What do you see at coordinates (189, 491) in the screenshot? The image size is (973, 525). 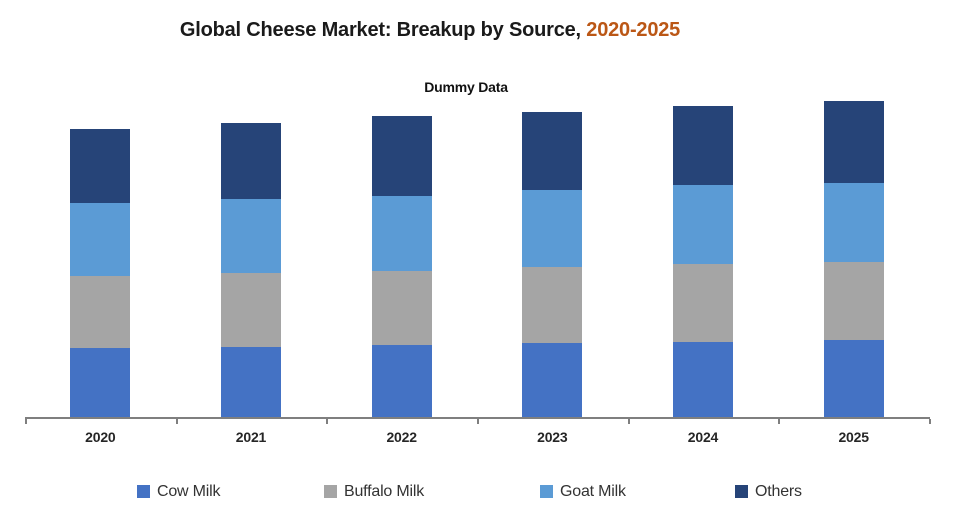 I see `legend-label: Cow Milk` at bounding box center [189, 491].